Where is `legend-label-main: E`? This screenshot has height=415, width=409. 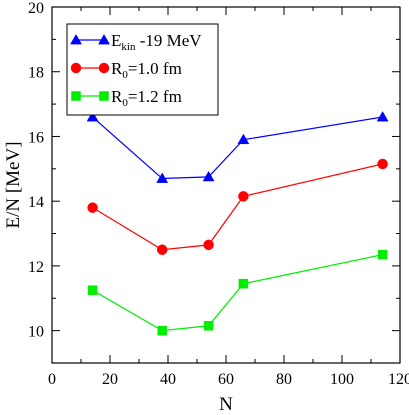 legend-label-main: E is located at coordinates (116, 40).